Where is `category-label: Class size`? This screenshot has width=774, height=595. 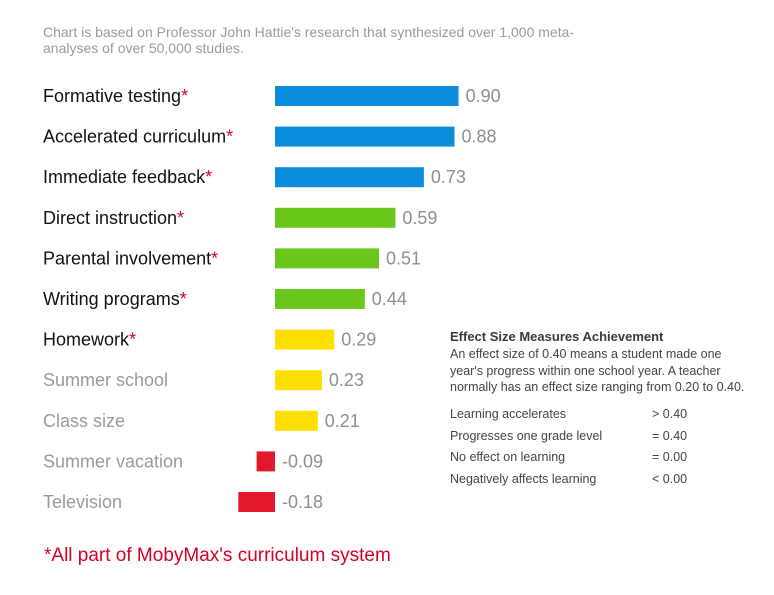 category-label: Class size is located at coordinates (84, 421).